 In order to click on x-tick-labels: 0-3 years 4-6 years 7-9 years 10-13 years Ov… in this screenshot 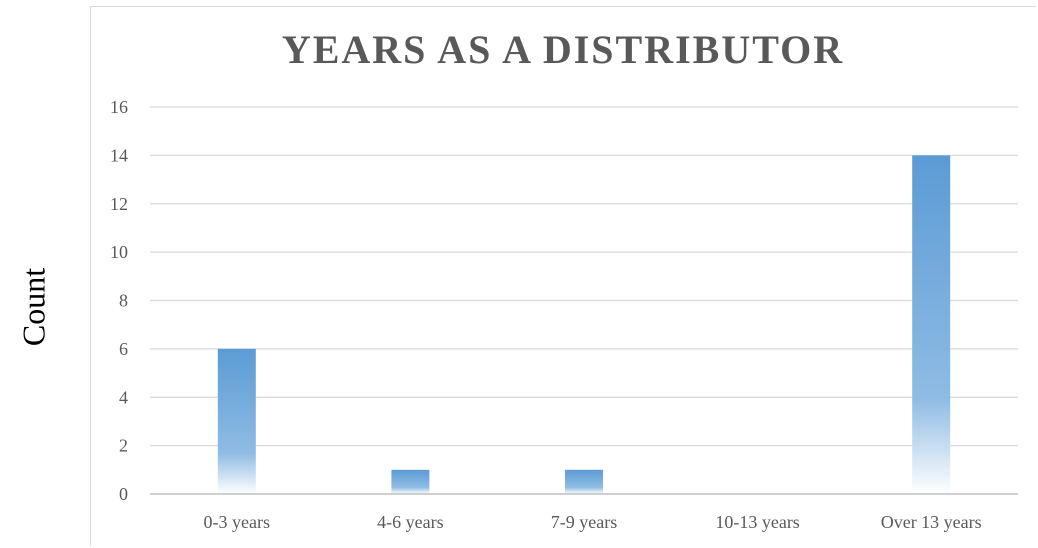, I will do `click(593, 522)`.